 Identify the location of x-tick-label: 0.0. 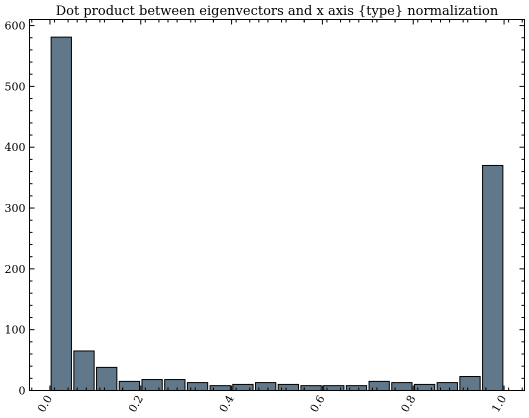
(45, 404).